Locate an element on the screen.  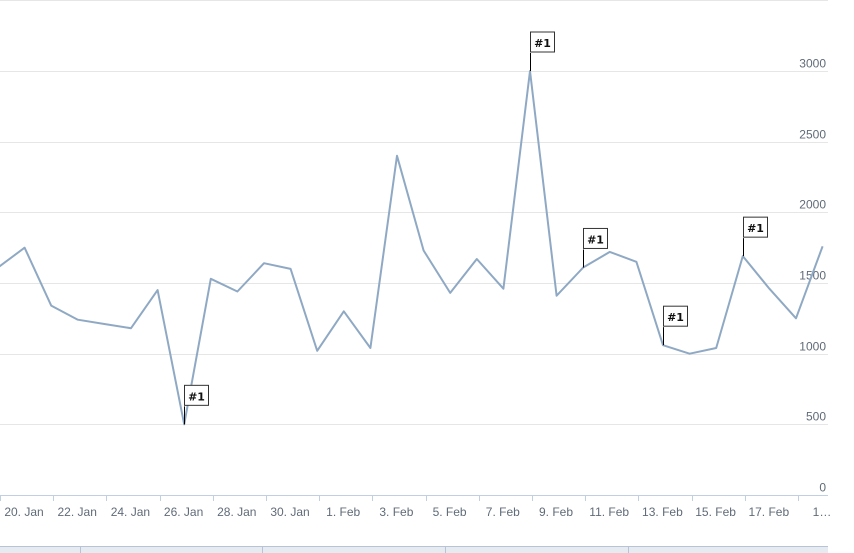
x-tick-label: 20. Jan is located at coordinates (23, 512).